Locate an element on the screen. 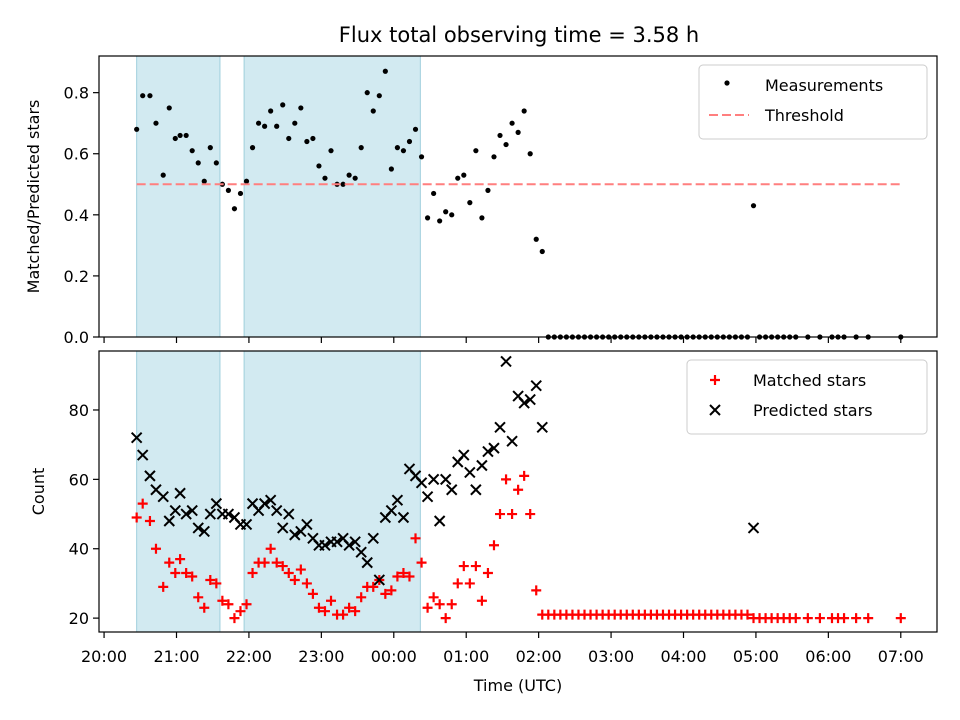 The width and height of the screenshot is (960, 720). legend-label: Measurements is located at coordinates (824, 85).